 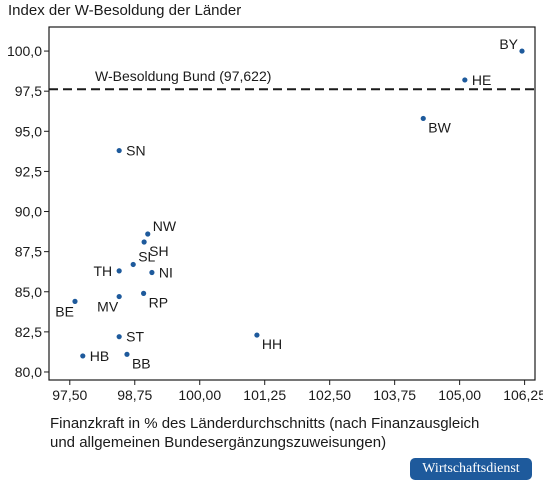 I want to click on y-axis-title: Index der W-Besoldung der Länder, so click(x=125, y=10).